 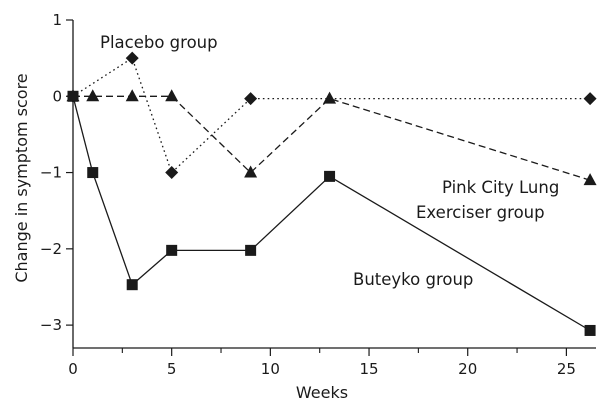 What do you see at coordinates (270, 369) in the screenshot?
I see `x-tick-label: 10` at bounding box center [270, 369].